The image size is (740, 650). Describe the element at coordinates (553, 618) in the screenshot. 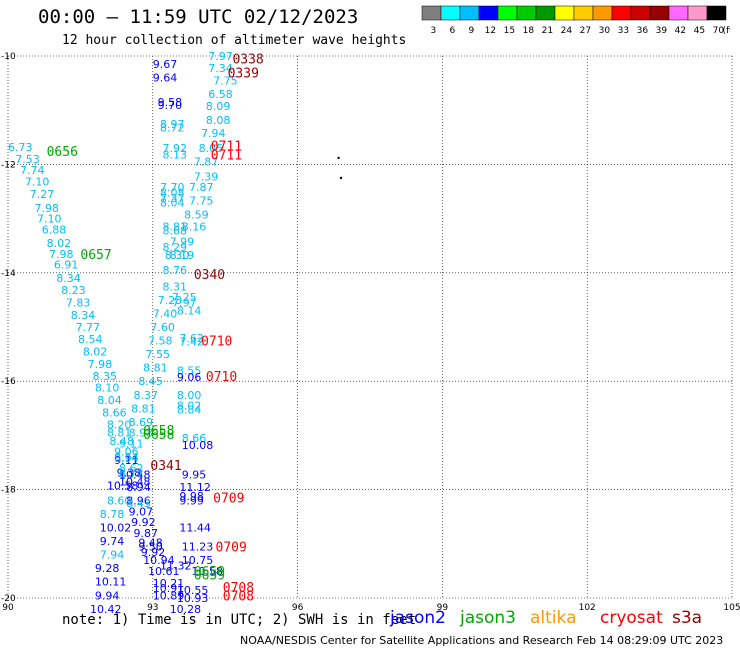

I see `legend-altika: altika` at that location.